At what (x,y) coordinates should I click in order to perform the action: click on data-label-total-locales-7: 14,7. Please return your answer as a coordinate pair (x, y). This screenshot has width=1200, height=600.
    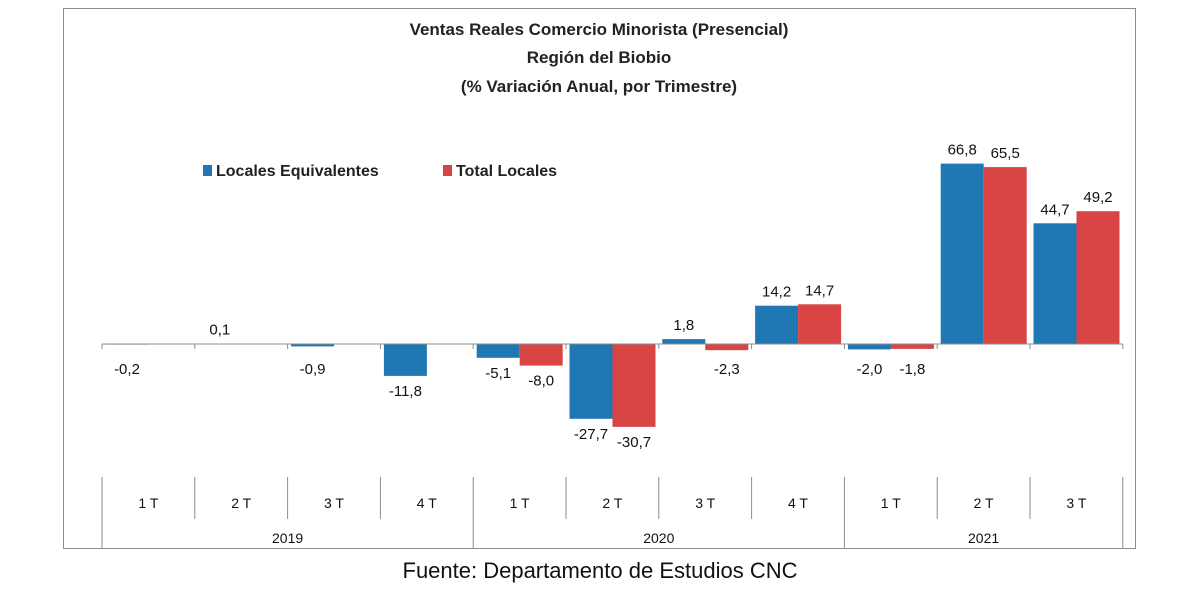
    Looking at the image, I should click on (819, 290).